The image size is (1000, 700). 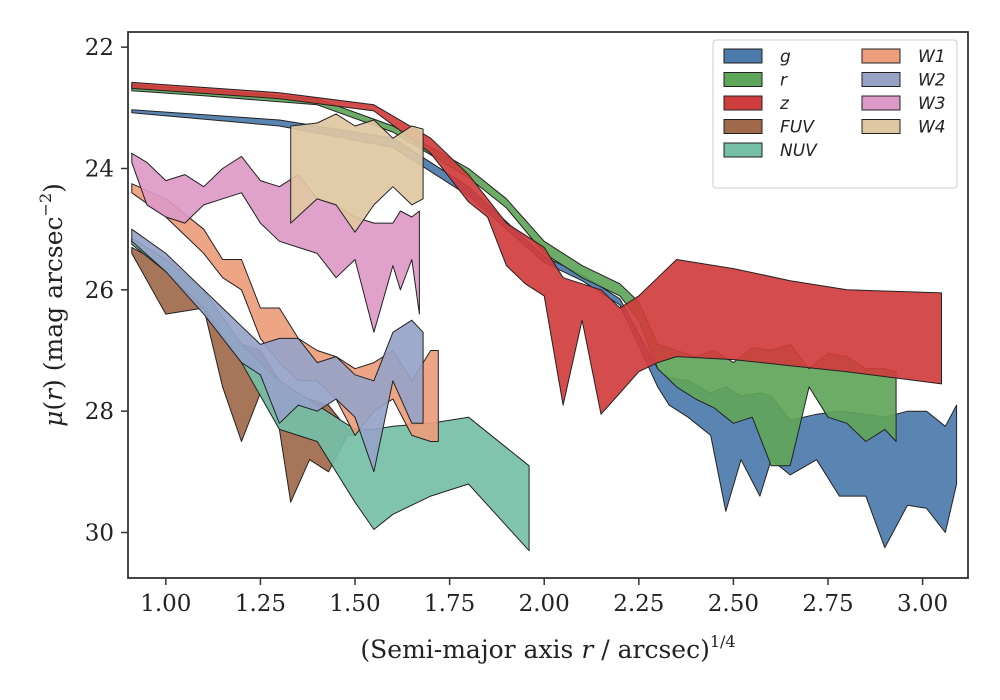 I want to click on y-tick-label: 26, so click(x=99, y=291).